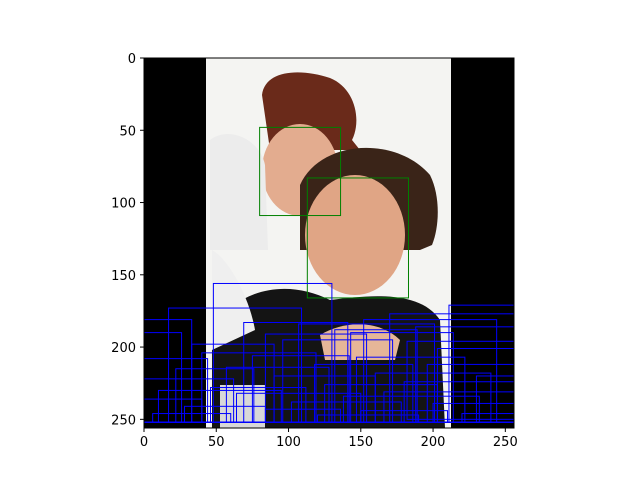 Image resolution: width=640 pixels, height=480 pixels. Describe the element at coordinates (505, 442) in the screenshot. I see `x-tick-label: 250` at that location.